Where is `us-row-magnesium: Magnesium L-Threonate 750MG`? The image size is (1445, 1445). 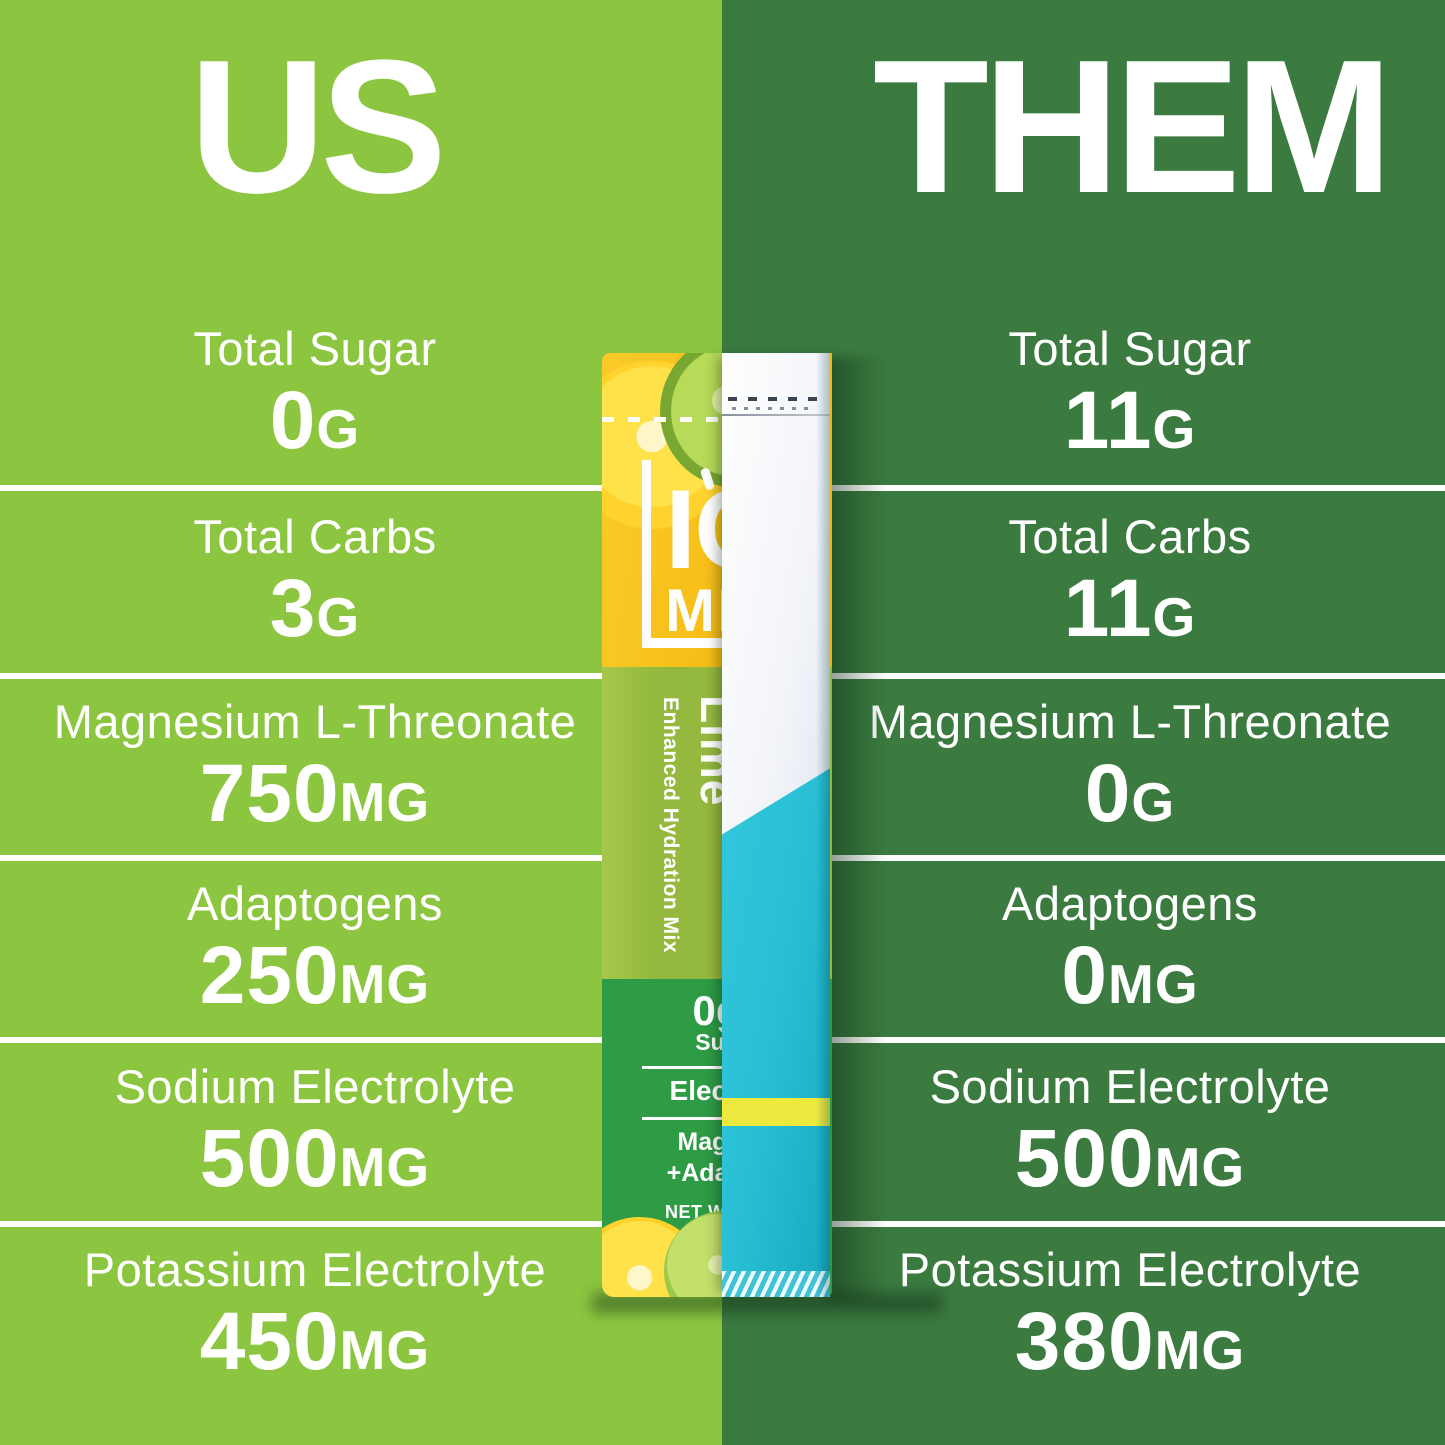 us-row-magnesium: Magnesium L-Threonate 750MG is located at coordinates (315, 764).